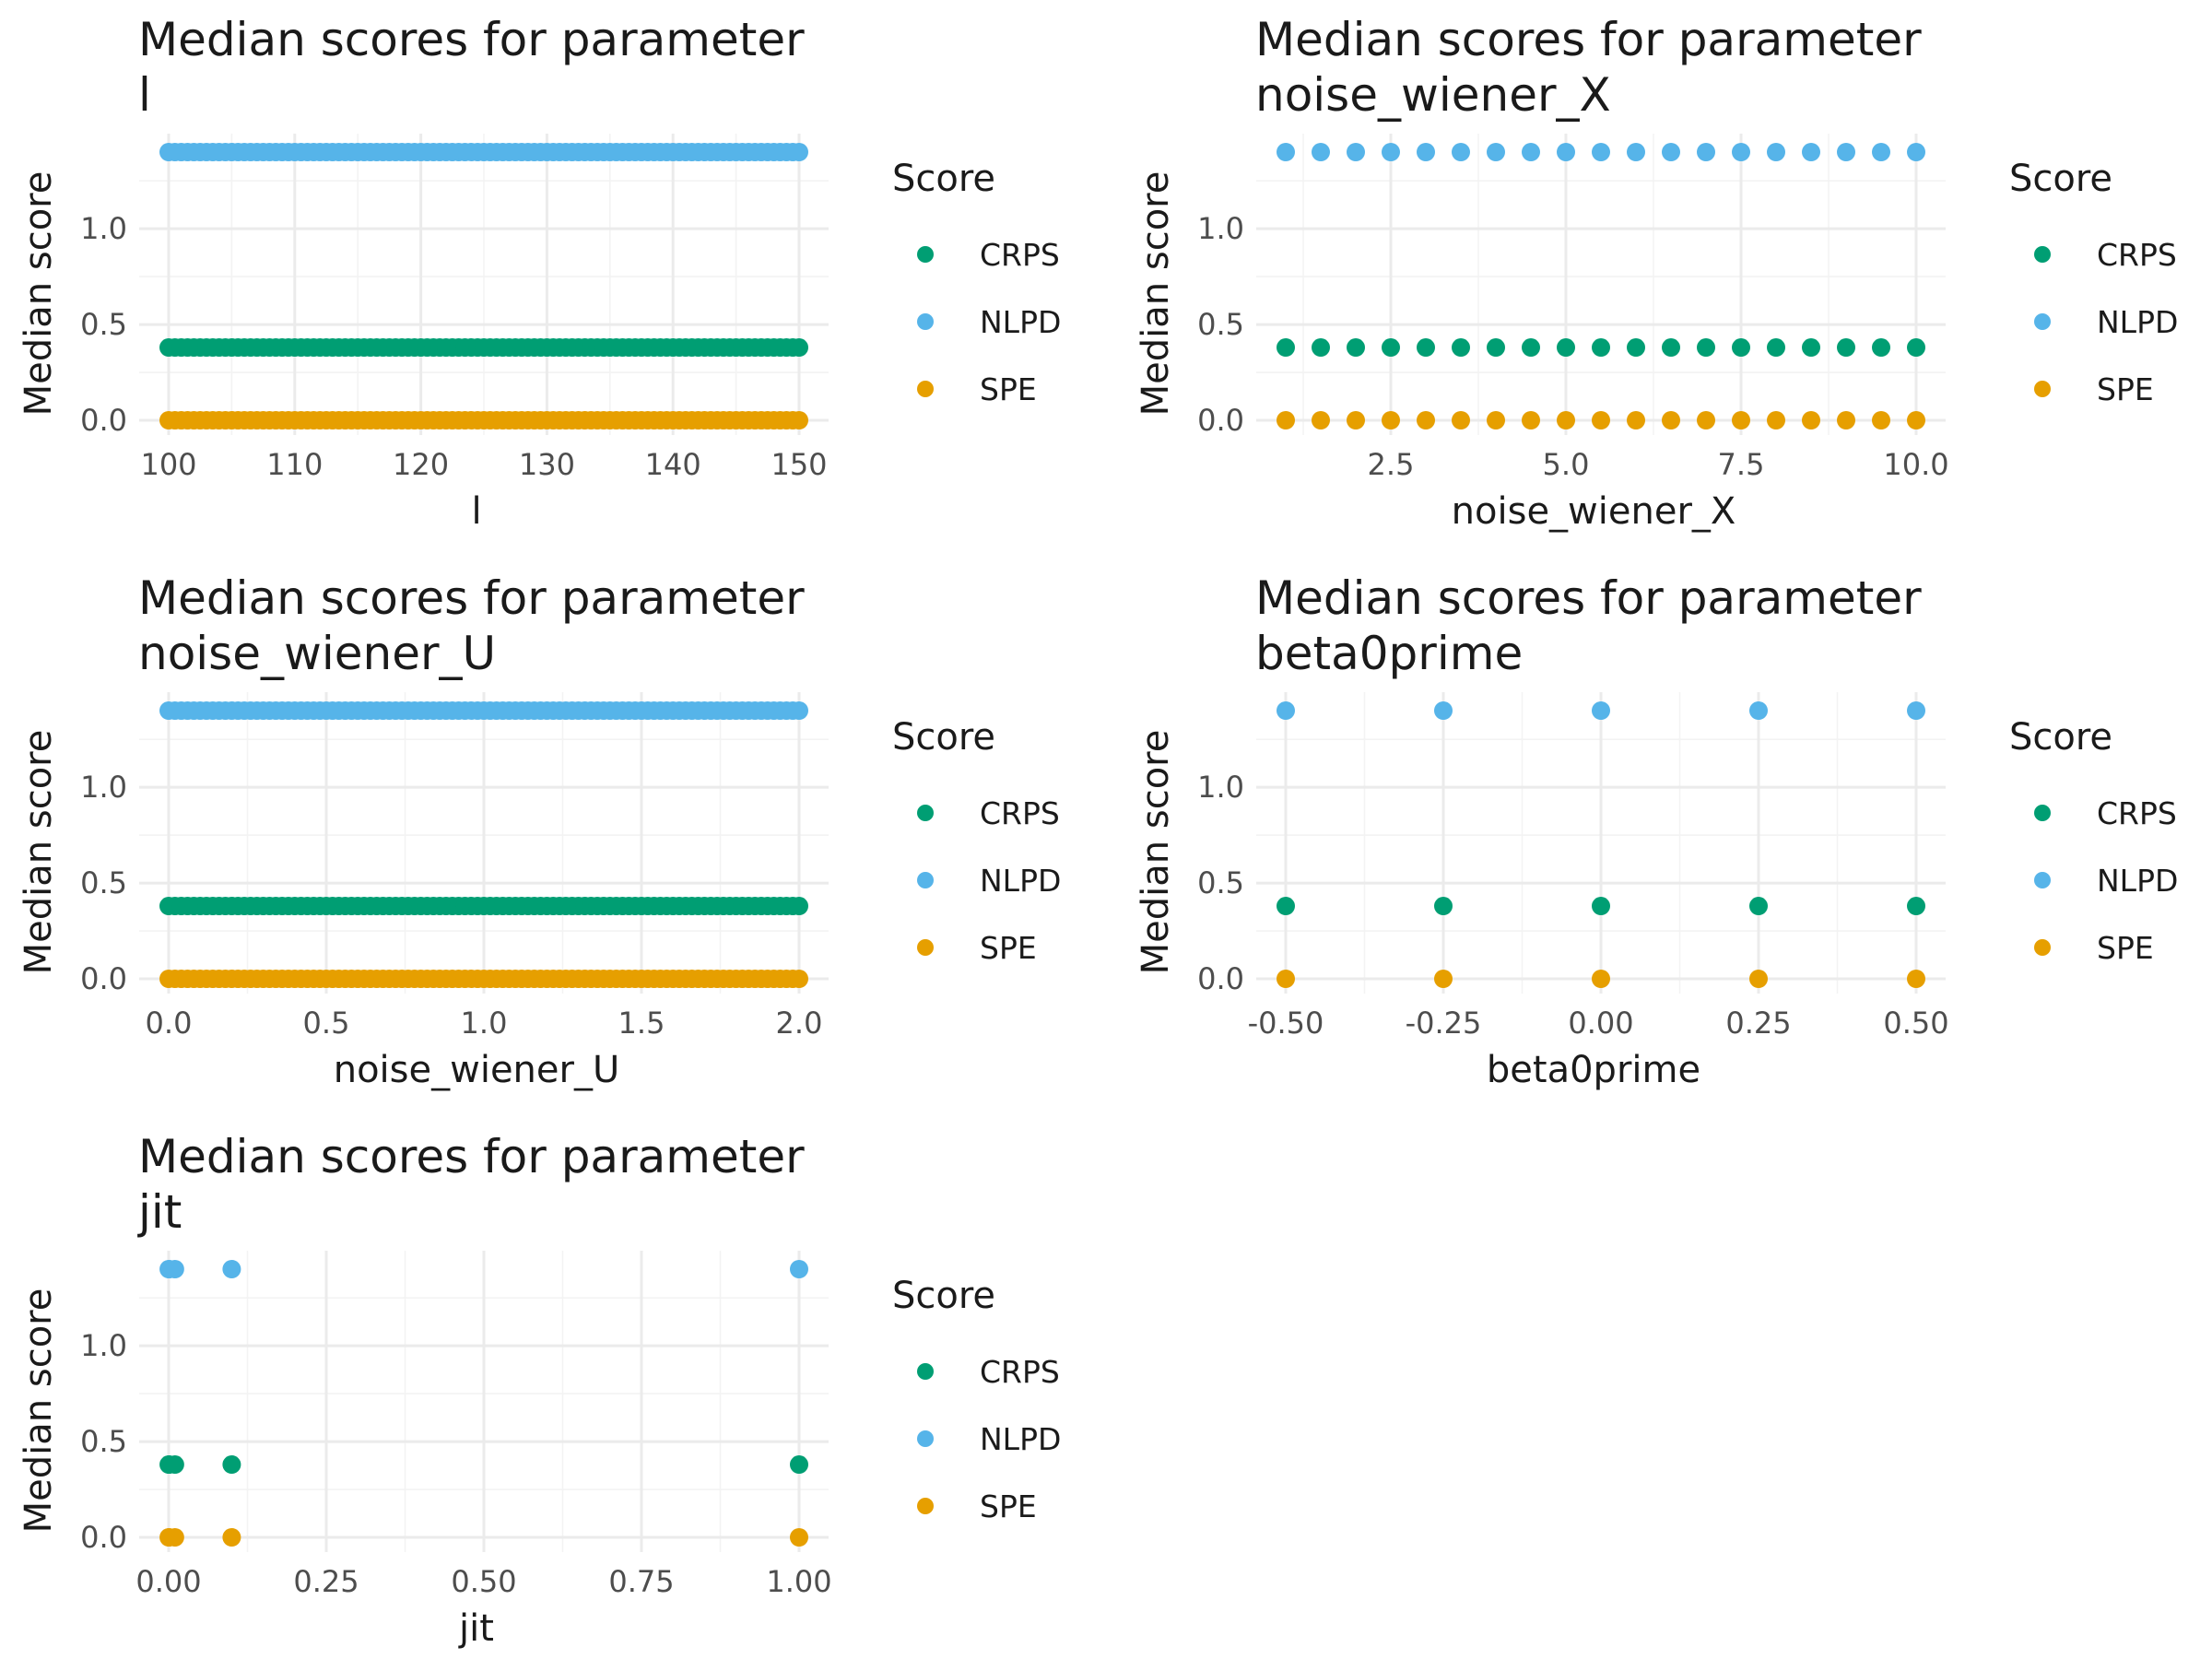 Image resolution: width=2212 pixels, height=1659 pixels. Describe the element at coordinates (476, 511) in the screenshot. I see `x-axis-label: l` at that location.